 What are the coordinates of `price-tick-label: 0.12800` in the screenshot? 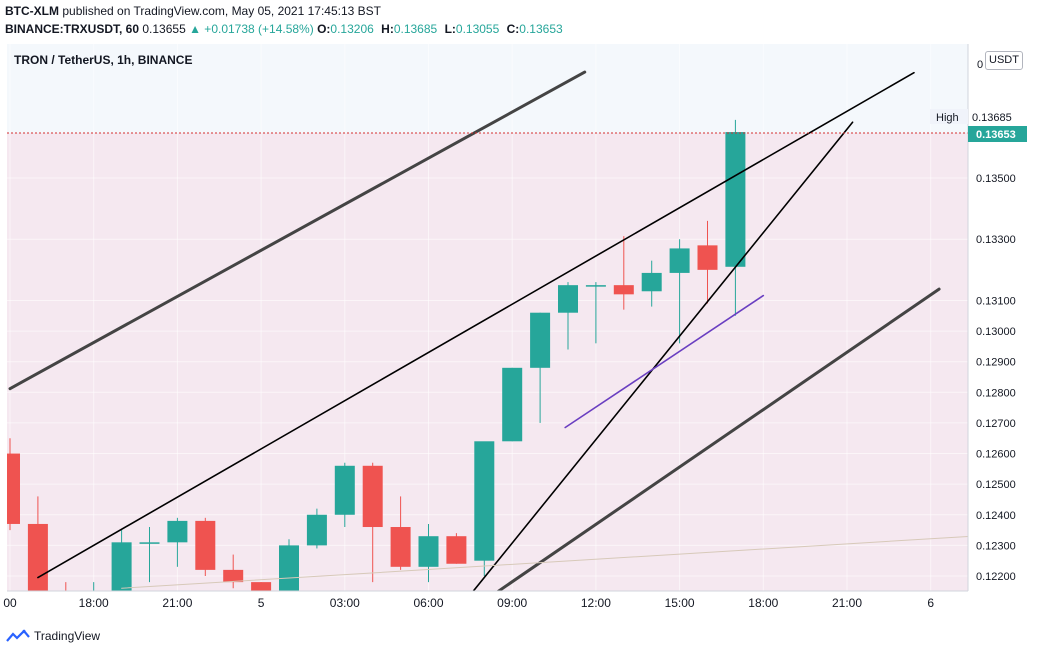 It's located at (996, 393).